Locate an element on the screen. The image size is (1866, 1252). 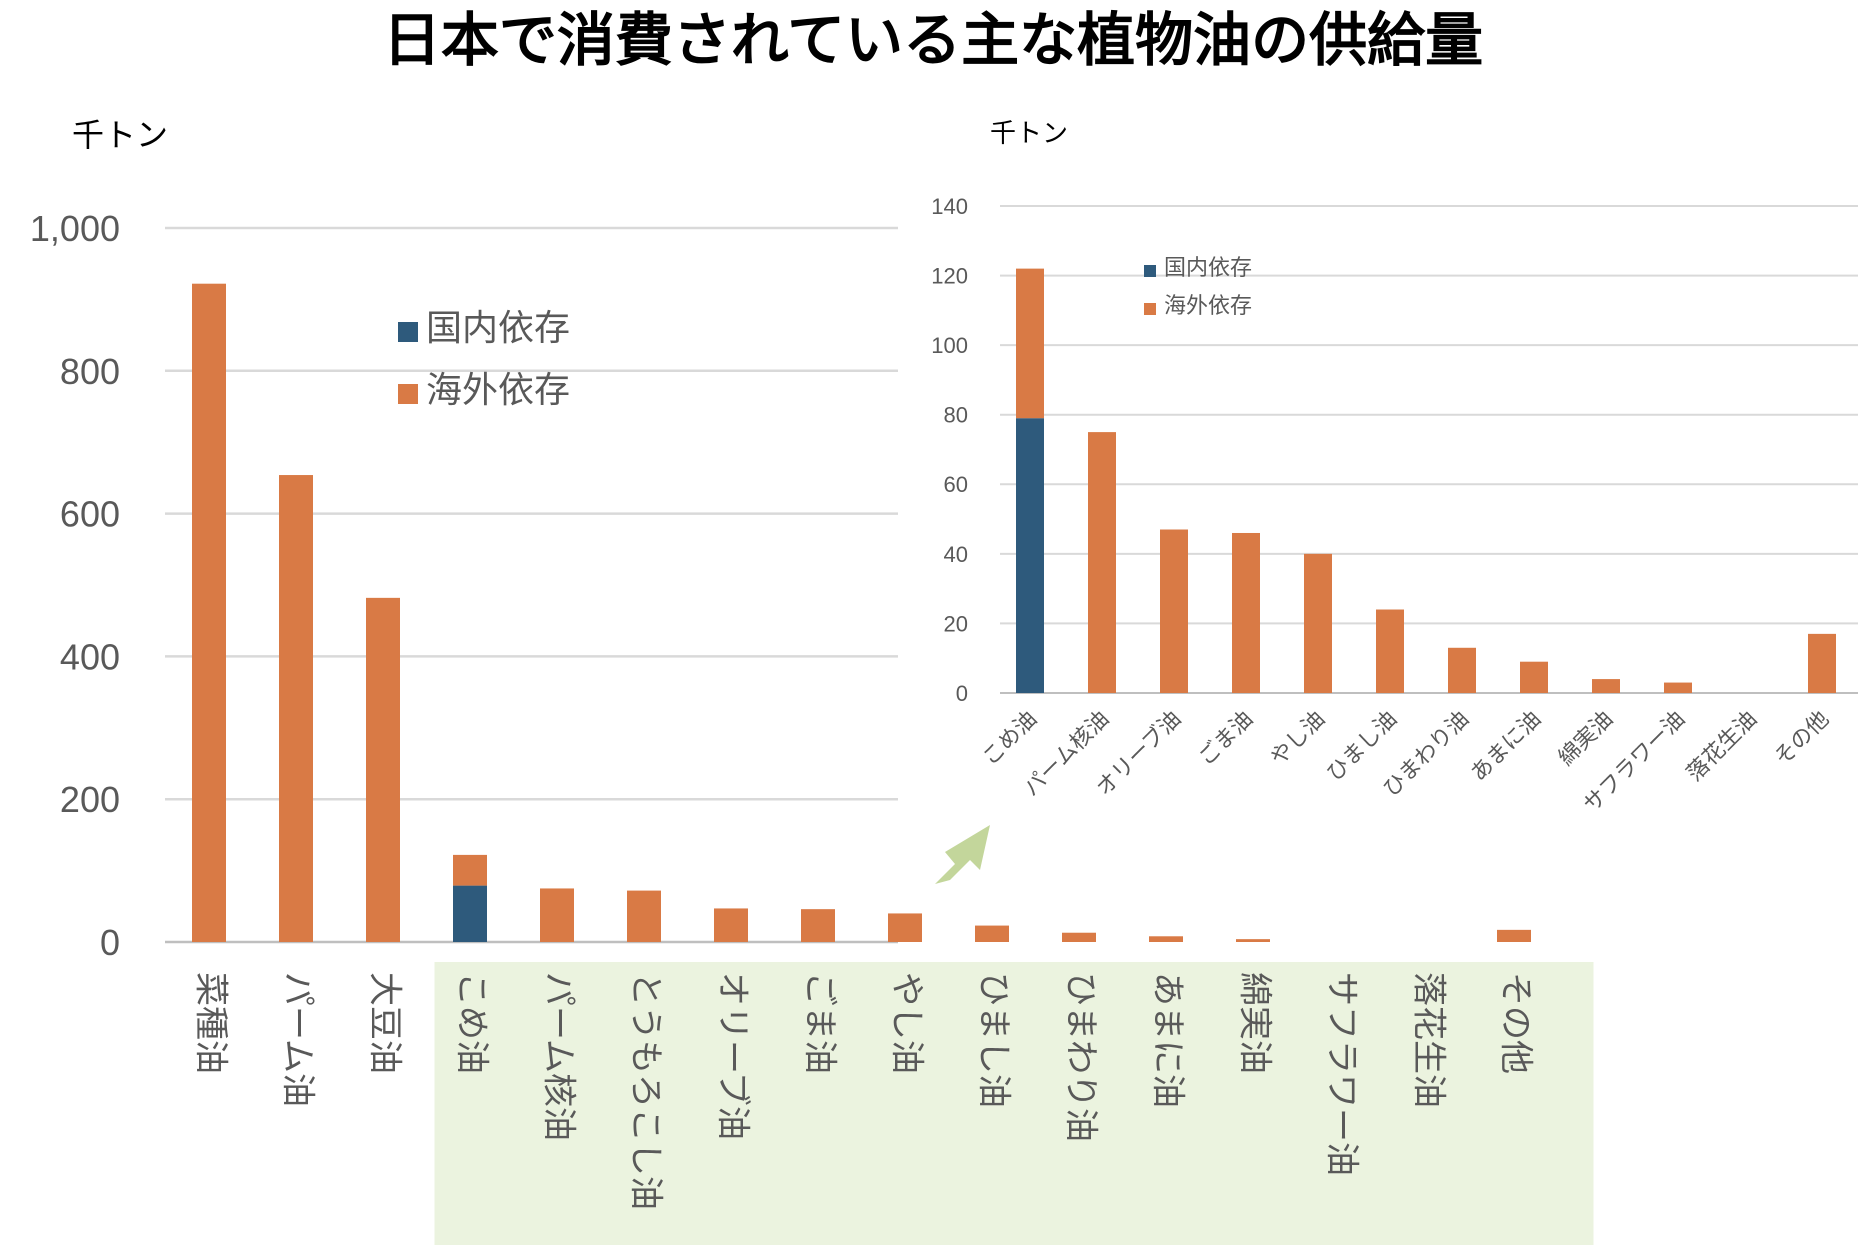
x-category-label: サフラワー油 is located at coordinates (1342, 1074).